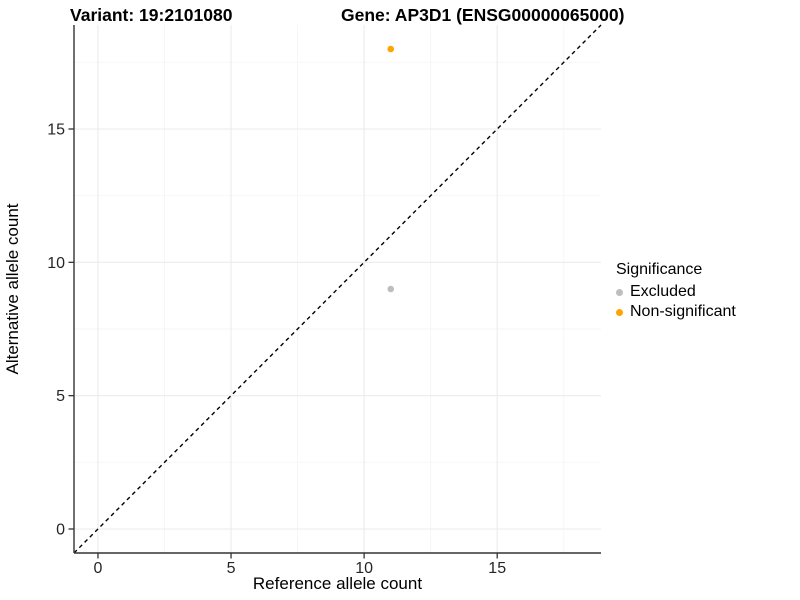  What do you see at coordinates (337, 583) in the screenshot?
I see `x-axis-title: Reference allele count` at bounding box center [337, 583].